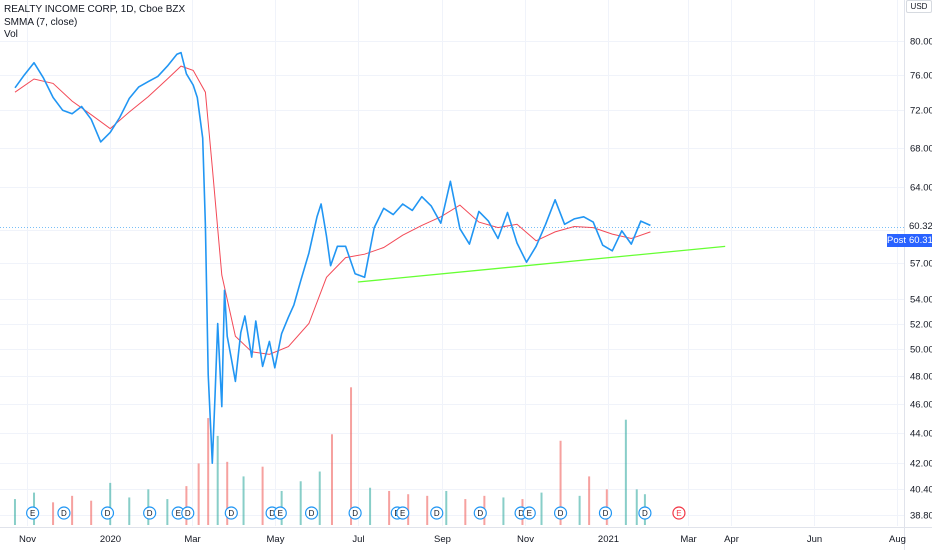 This screenshot has width=932, height=550. I want to click on y-tick-label: 54.00, so click(921, 300).